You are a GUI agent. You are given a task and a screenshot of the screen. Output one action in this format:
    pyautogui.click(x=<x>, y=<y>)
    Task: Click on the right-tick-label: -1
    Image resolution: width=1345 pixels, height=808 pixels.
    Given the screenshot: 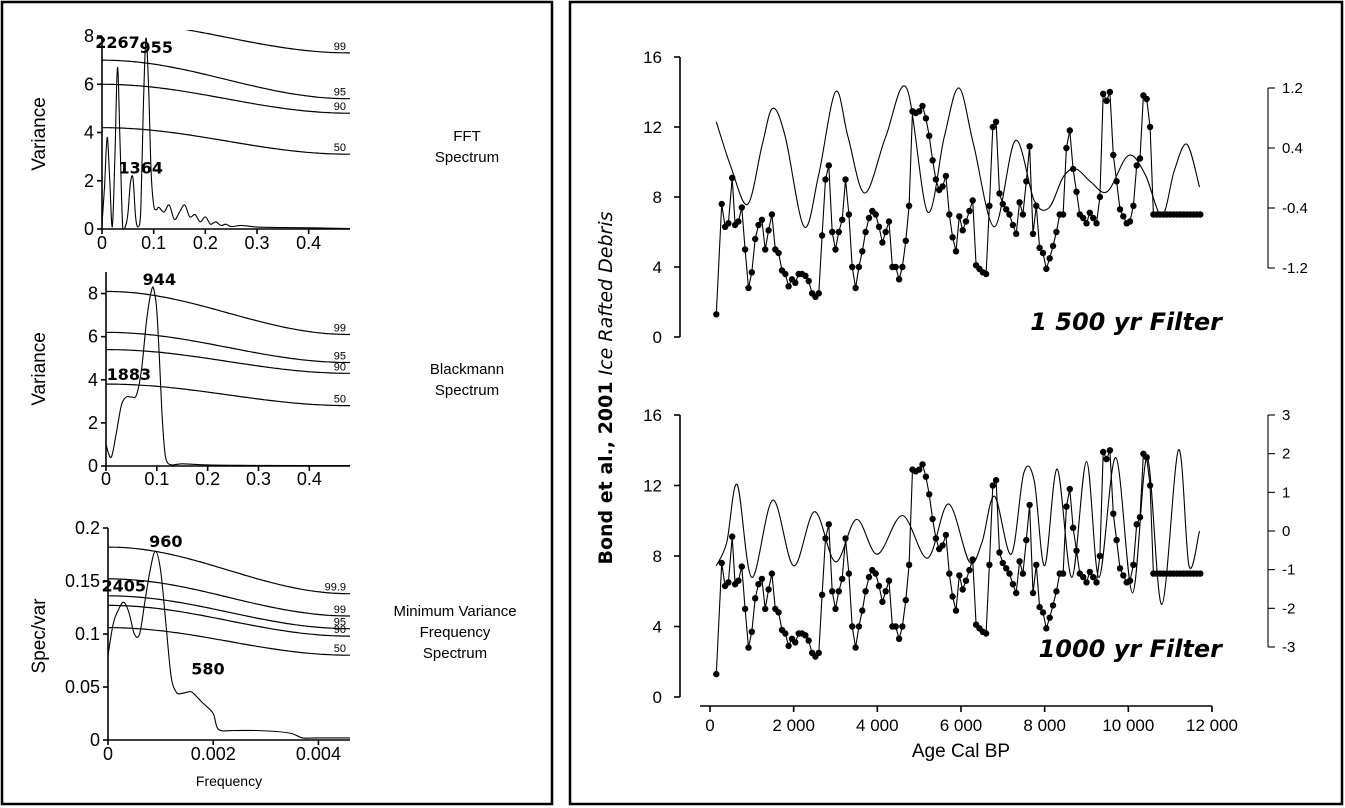 What is the action you would take?
    pyautogui.click(x=1288, y=570)
    